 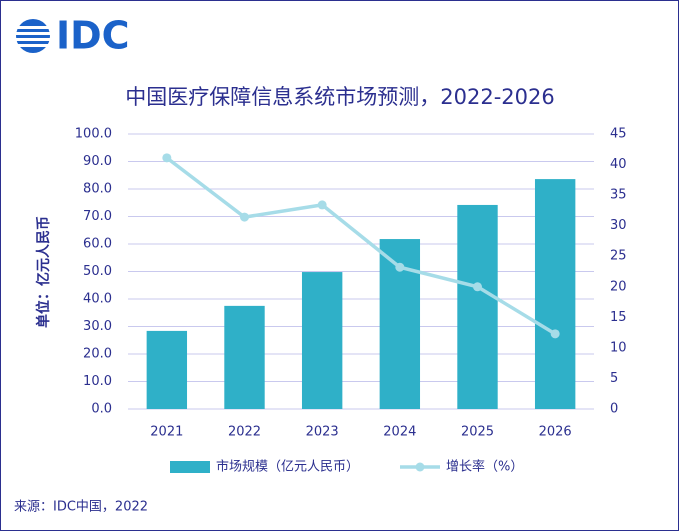 I want to click on y-tick-label: 20.0, so click(x=97, y=354).